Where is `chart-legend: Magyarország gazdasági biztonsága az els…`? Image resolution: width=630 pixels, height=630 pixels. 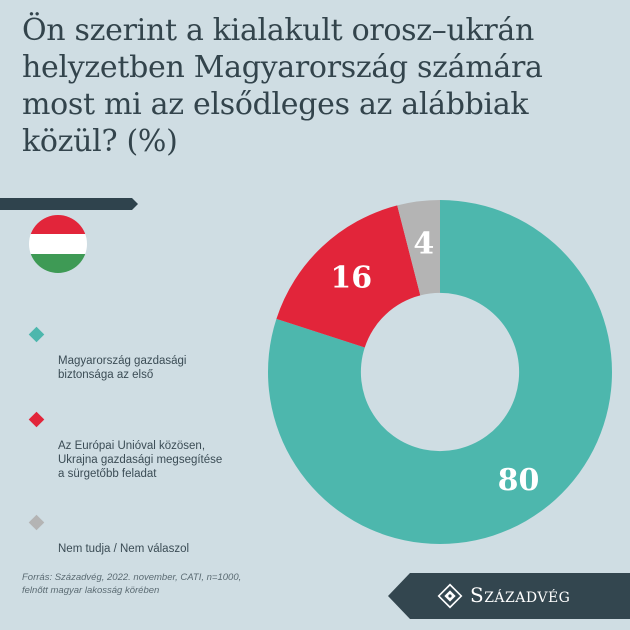
chart-legend: Magyarország gazdasági biztonsága az els… is located at coordinates (144, 441).